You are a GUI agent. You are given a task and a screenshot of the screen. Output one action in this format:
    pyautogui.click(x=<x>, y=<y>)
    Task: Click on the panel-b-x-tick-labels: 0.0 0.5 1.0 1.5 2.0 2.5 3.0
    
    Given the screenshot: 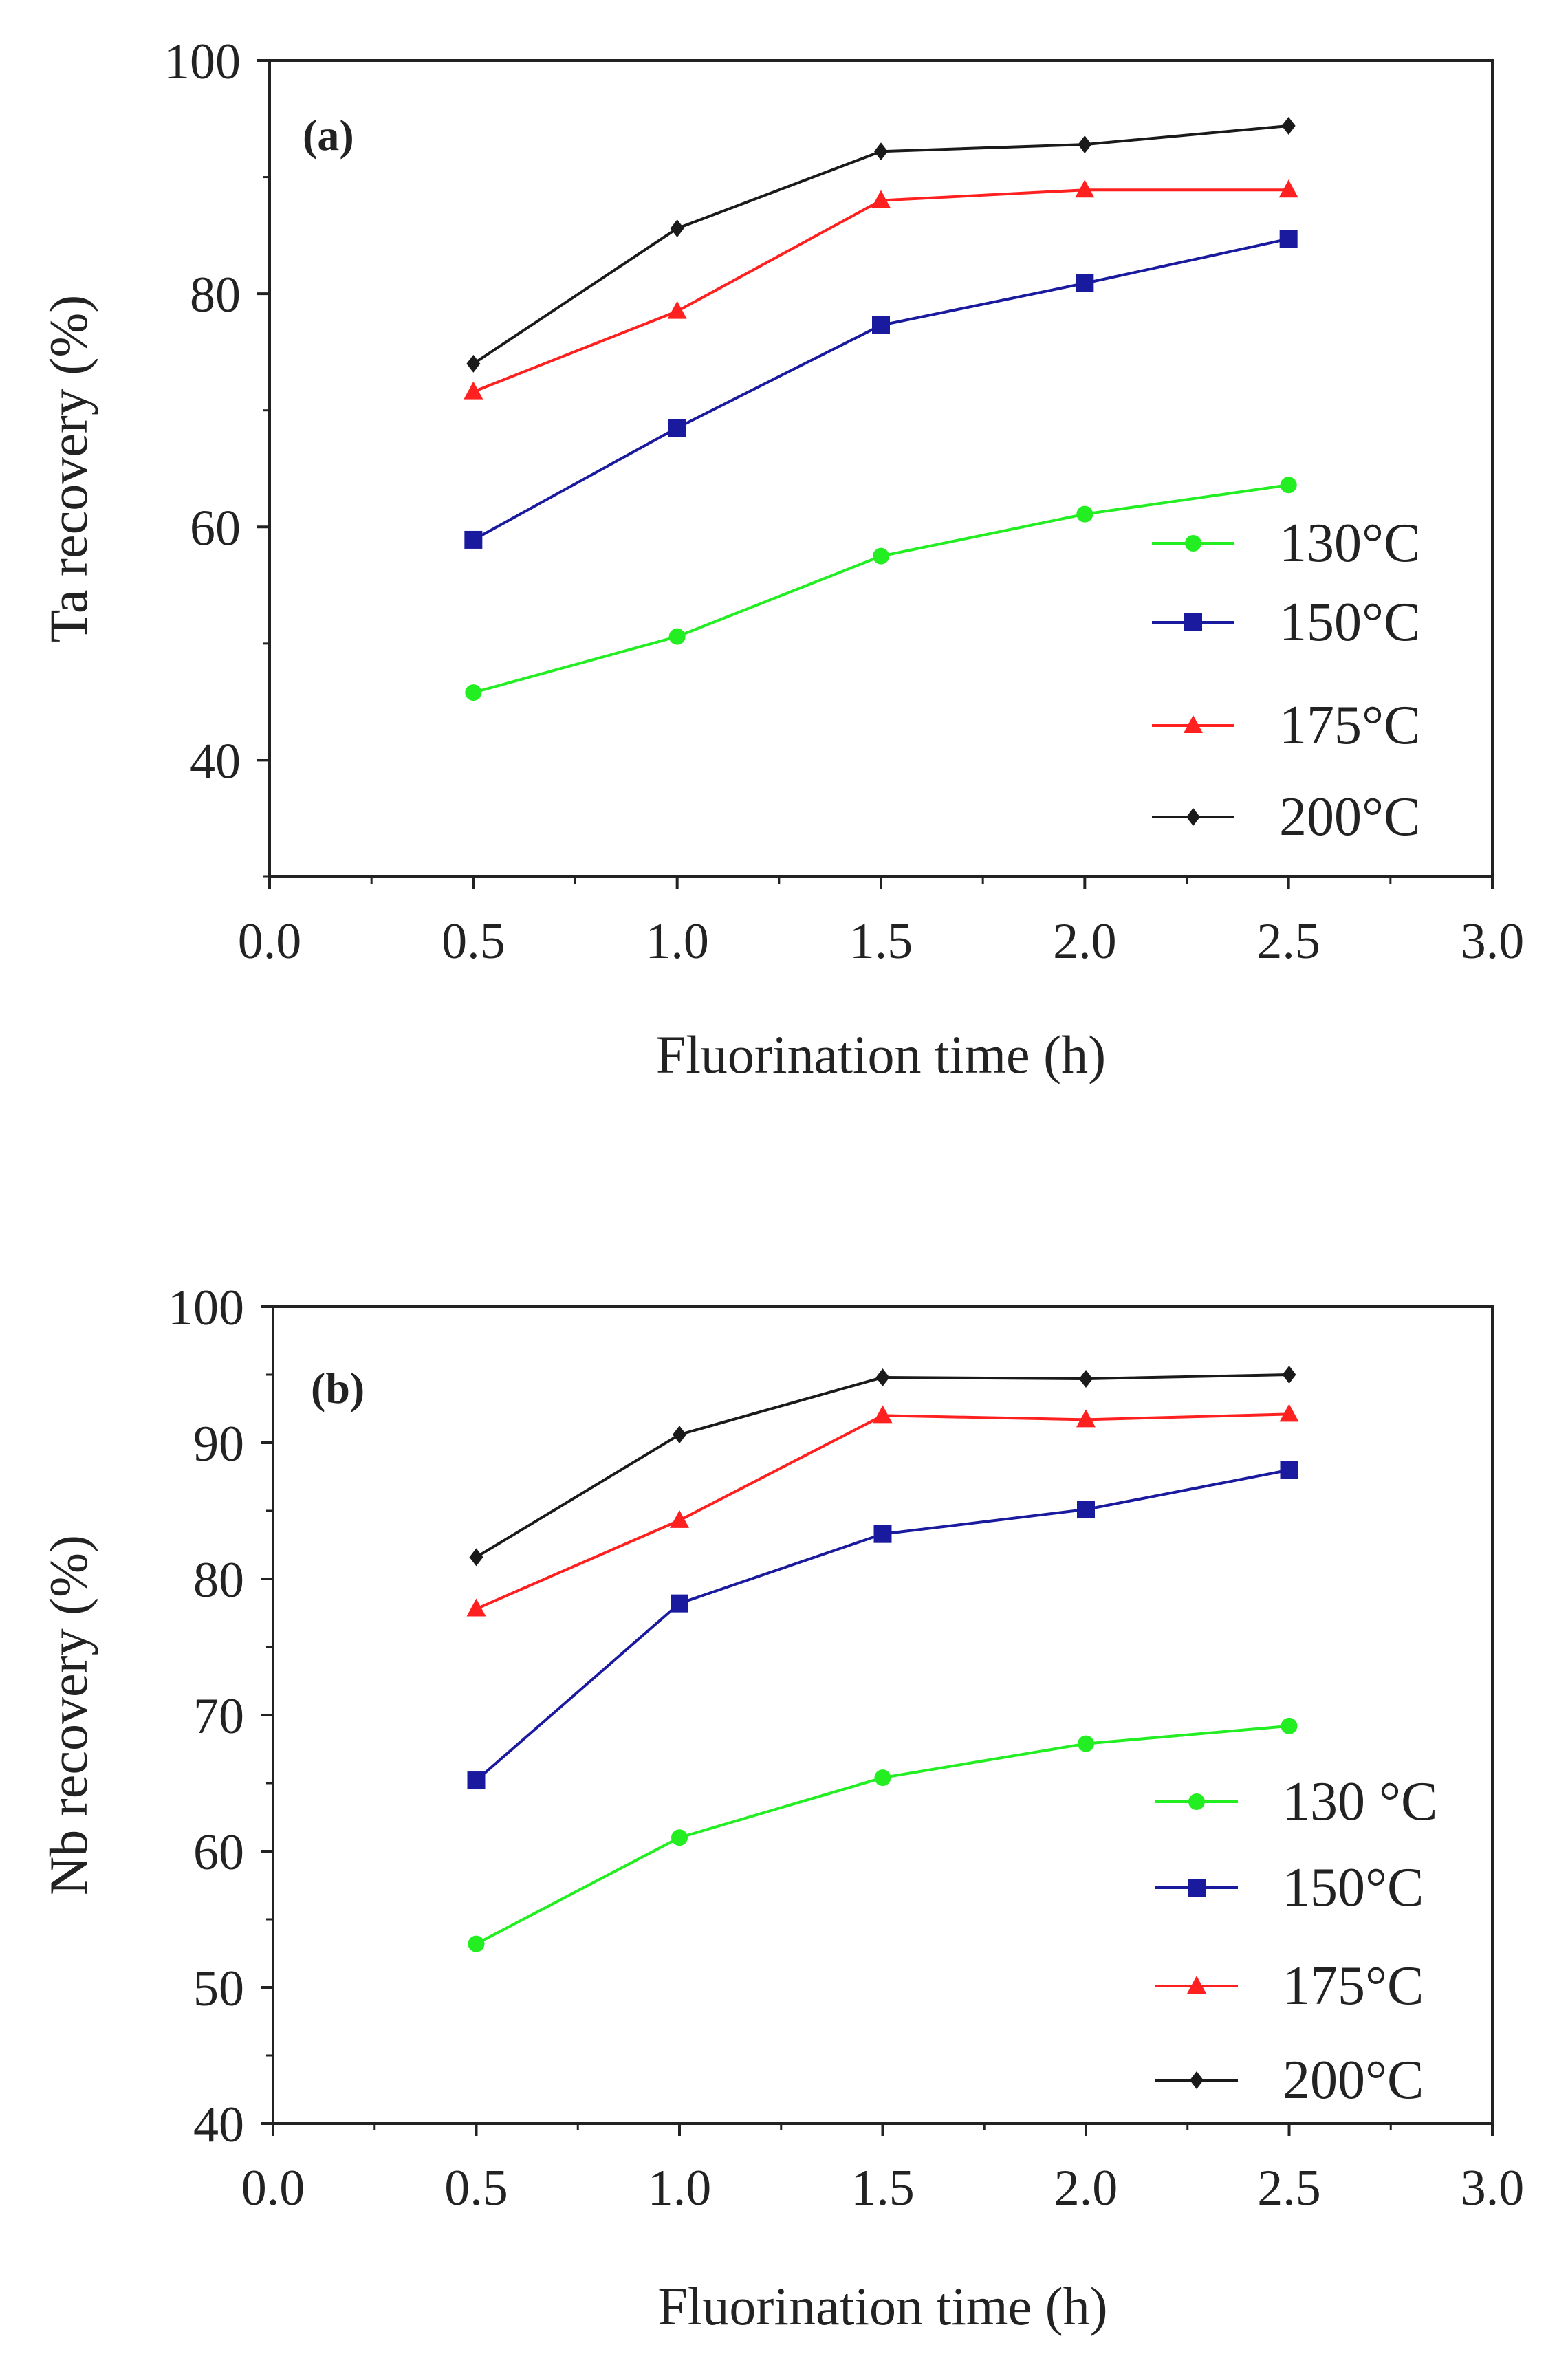 What is the action you would take?
    pyautogui.click(x=883, y=2188)
    